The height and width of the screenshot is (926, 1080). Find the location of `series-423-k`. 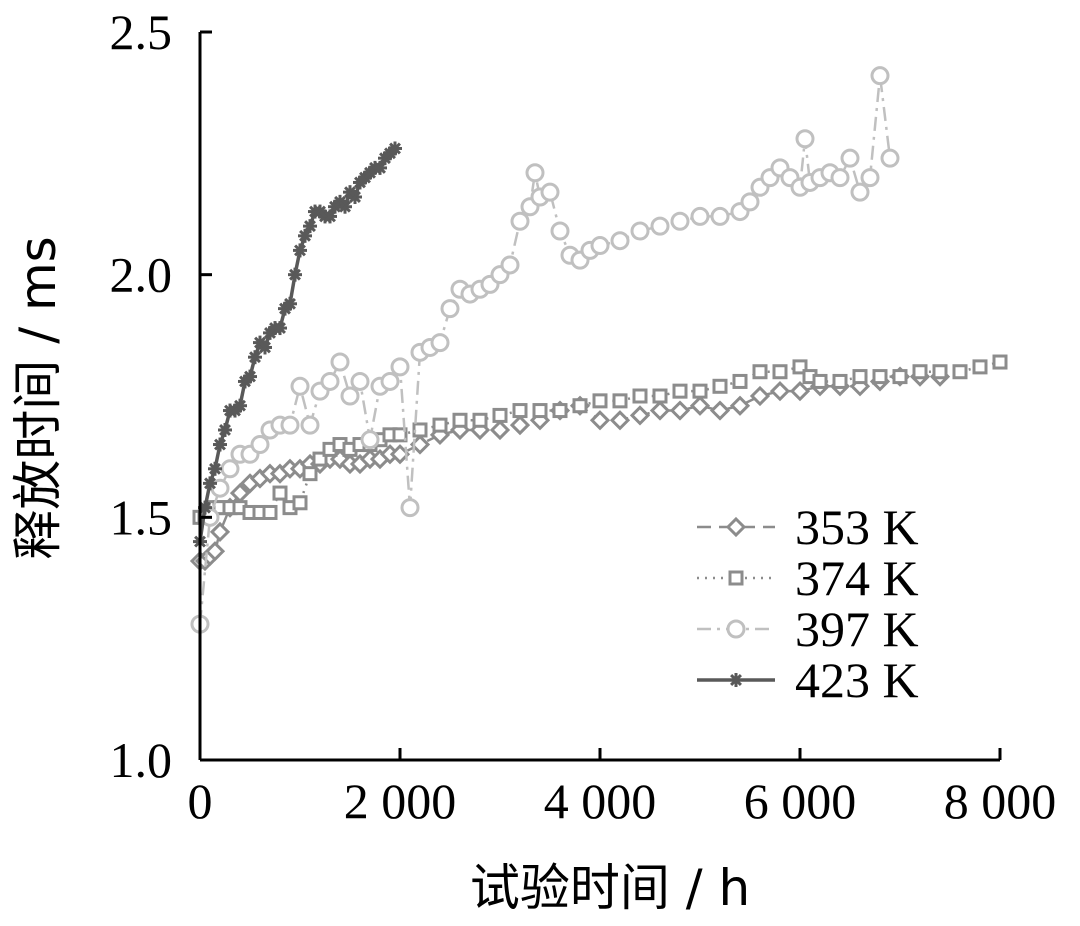

series-423-k is located at coordinates (297, 345).